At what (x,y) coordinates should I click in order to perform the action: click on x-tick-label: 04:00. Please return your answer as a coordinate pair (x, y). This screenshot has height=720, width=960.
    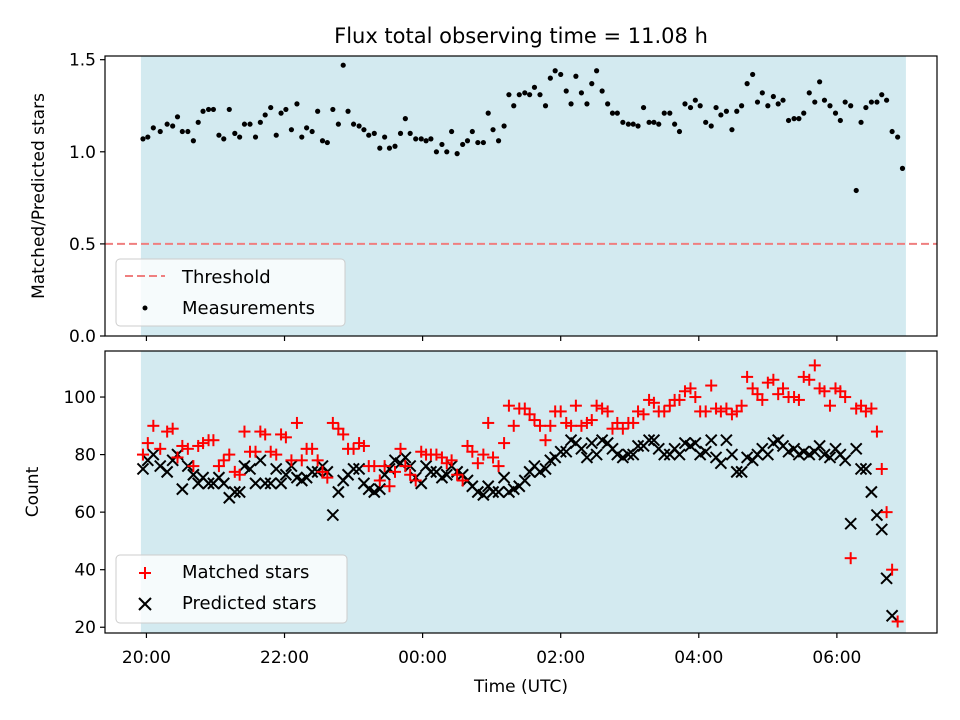
    Looking at the image, I should click on (698, 658).